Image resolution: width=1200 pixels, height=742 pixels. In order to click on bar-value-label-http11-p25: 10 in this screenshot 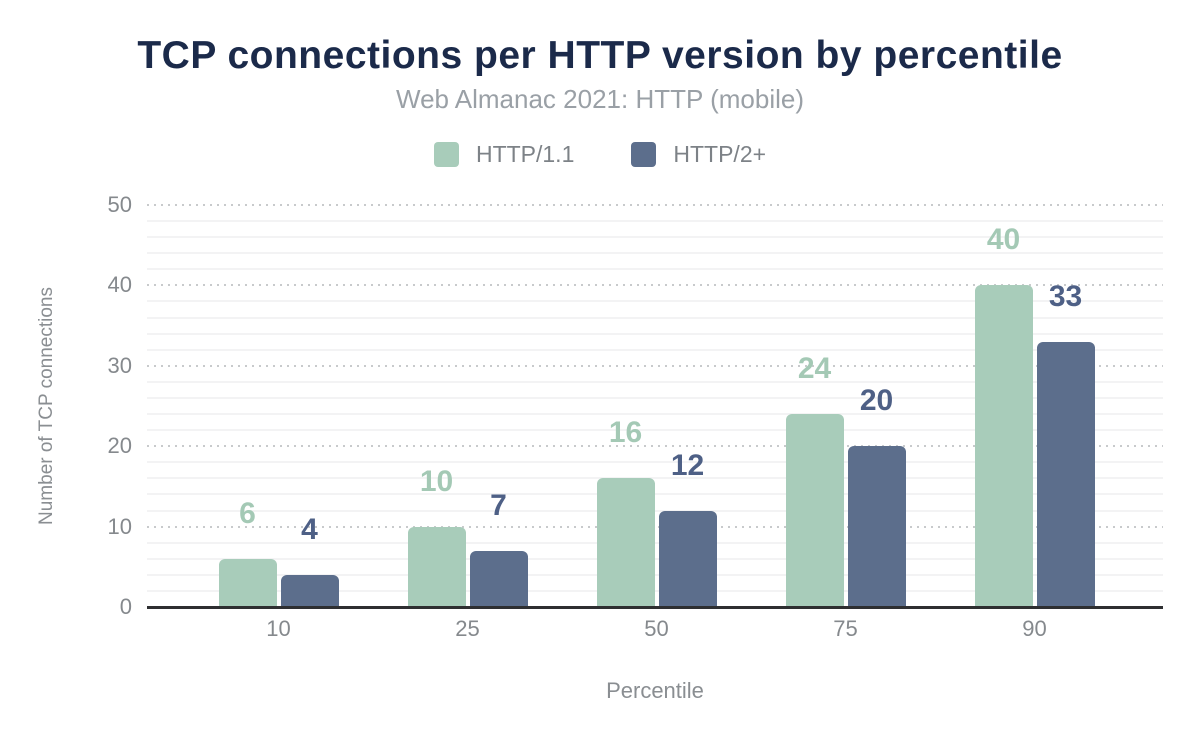, I will do `click(436, 481)`.